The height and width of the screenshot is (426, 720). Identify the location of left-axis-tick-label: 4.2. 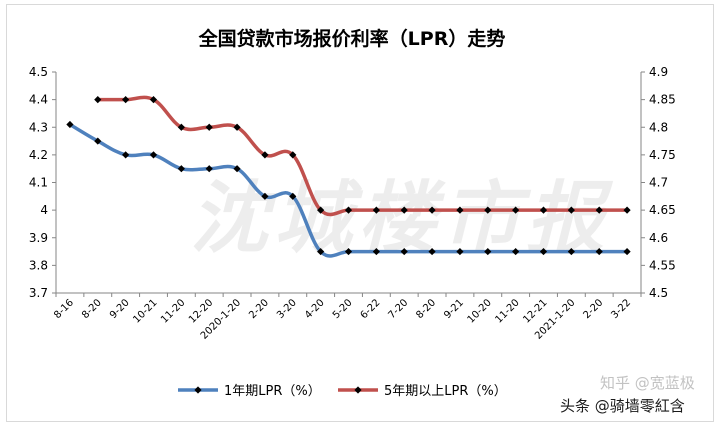
(38, 155).